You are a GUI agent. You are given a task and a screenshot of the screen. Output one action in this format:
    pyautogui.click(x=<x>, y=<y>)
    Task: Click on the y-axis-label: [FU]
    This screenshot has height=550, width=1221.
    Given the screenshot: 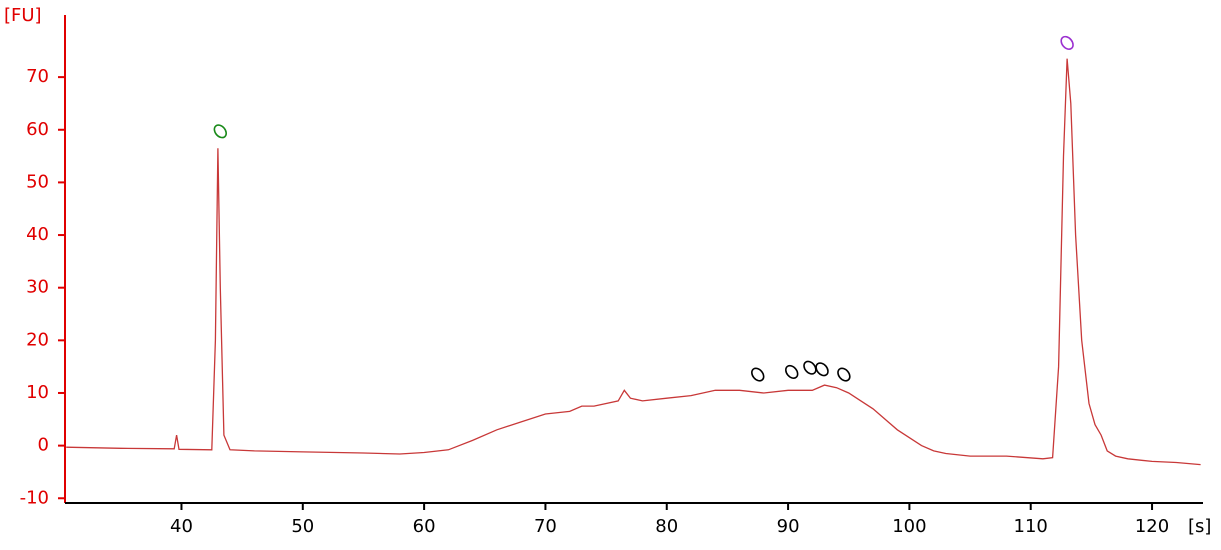 What is the action you would take?
    pyautogui.click(x=23, y=15)
    